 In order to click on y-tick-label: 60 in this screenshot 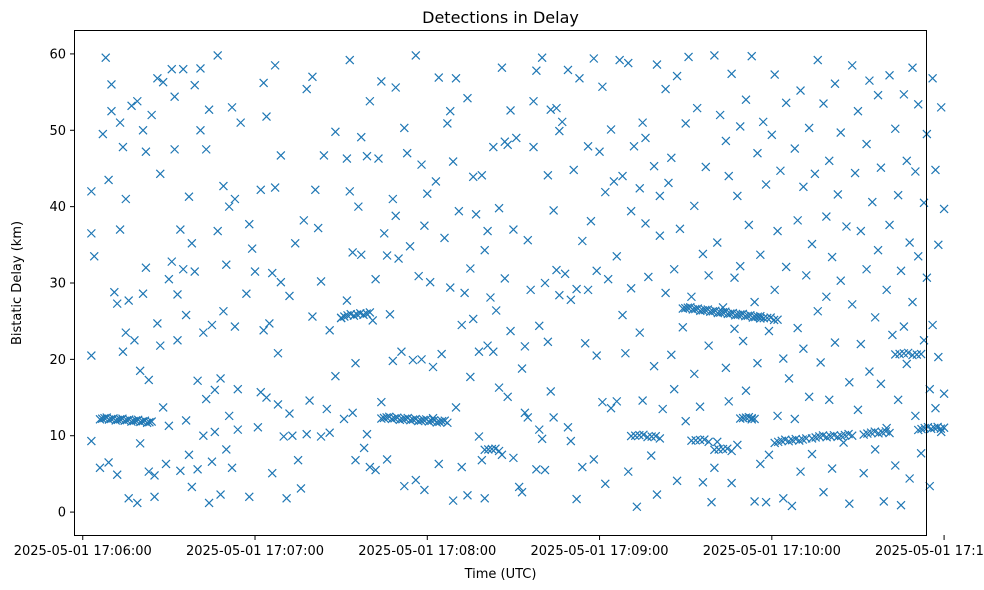, I will do `click(57, 54)`.